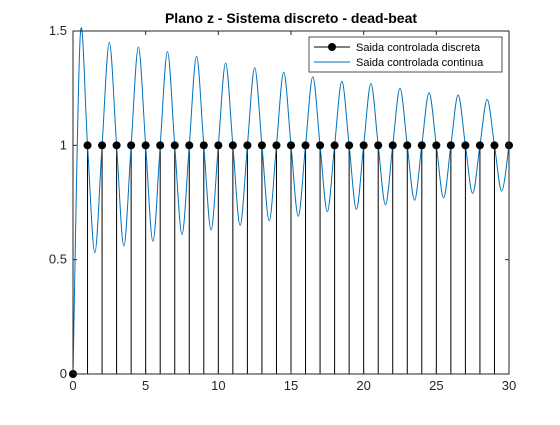 This screenshot has height=425, width=560. I want to click on legend-box, so click(405, 54).